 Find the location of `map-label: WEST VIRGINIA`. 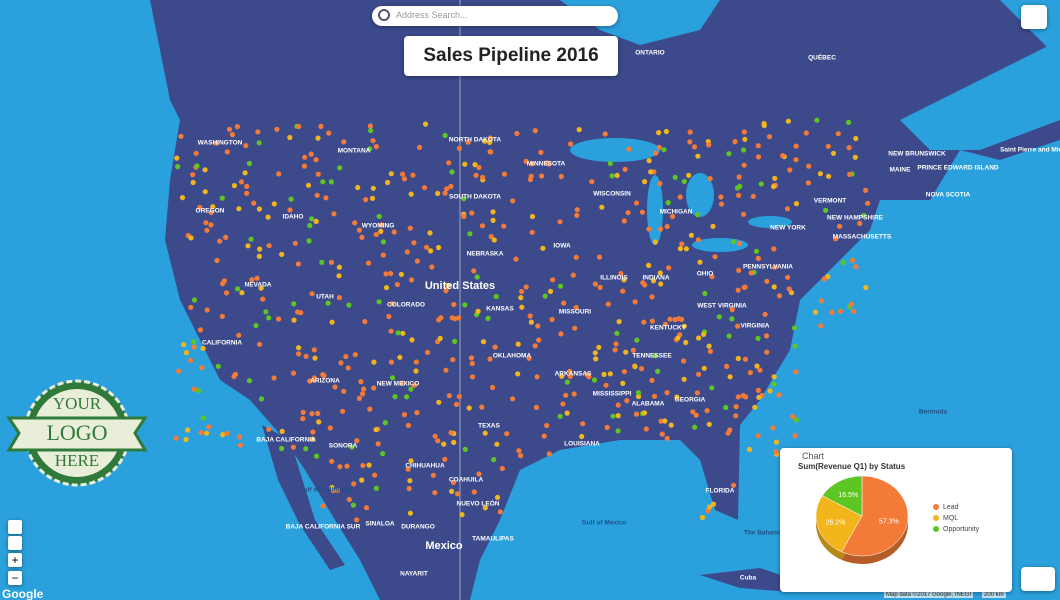

map-label: WEST VIRGINIA is located at coordinates (722, 306).